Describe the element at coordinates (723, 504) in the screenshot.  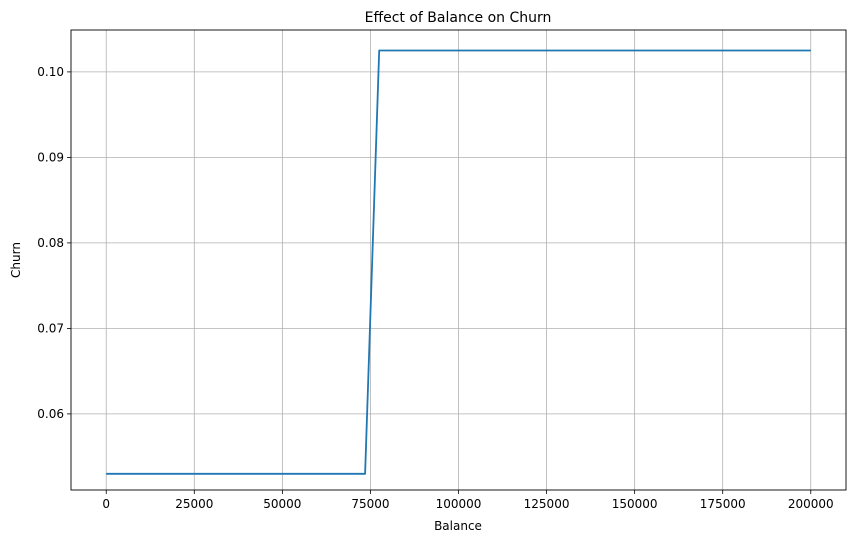
I see `x-tick-label: 175000` at that location.